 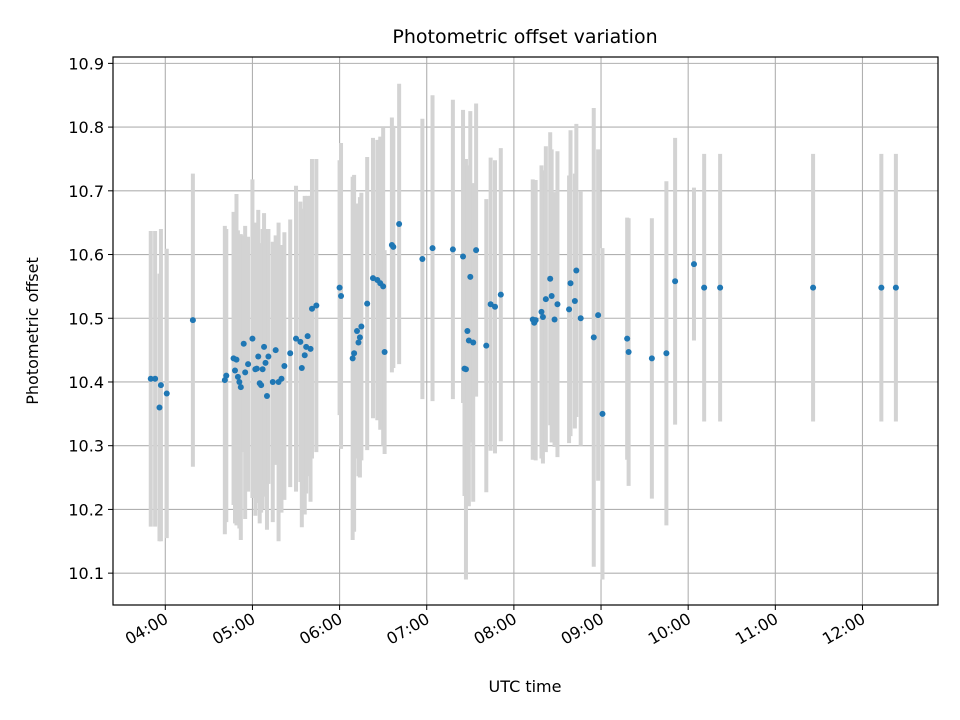 I want to click on x-axis-title: UTC time, so click(x=525, y=686).